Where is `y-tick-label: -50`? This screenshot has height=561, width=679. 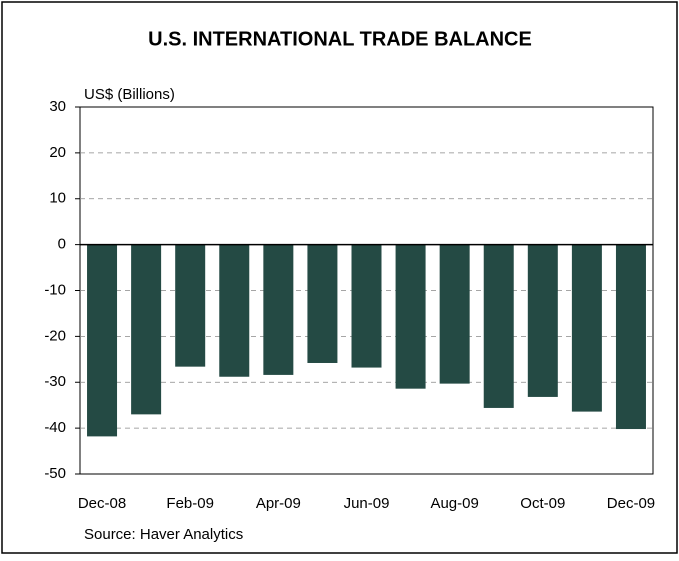
y-tick-label: -50 is located at coordinates (55, 473).